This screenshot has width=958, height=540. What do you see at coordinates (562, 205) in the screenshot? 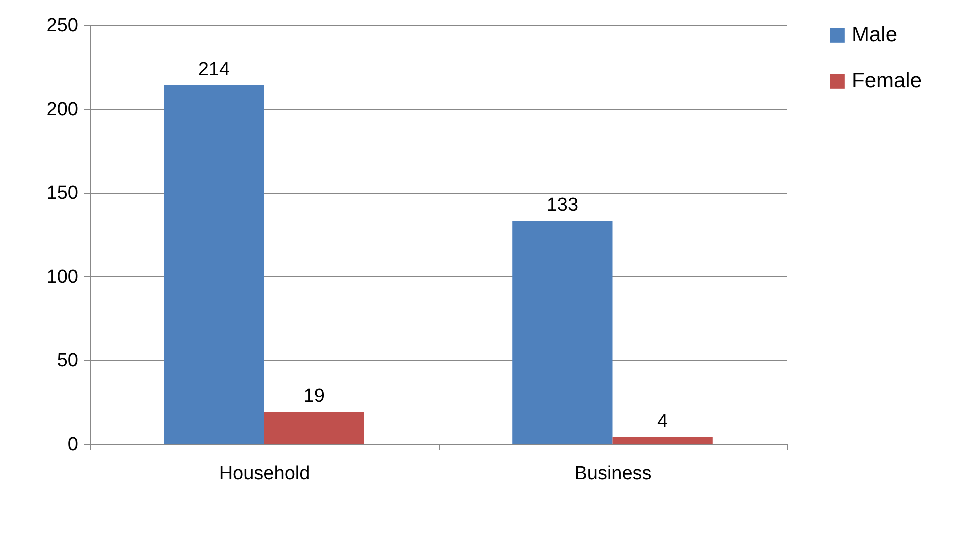
I see `data-label: 133` at bounding box center [562, 205].